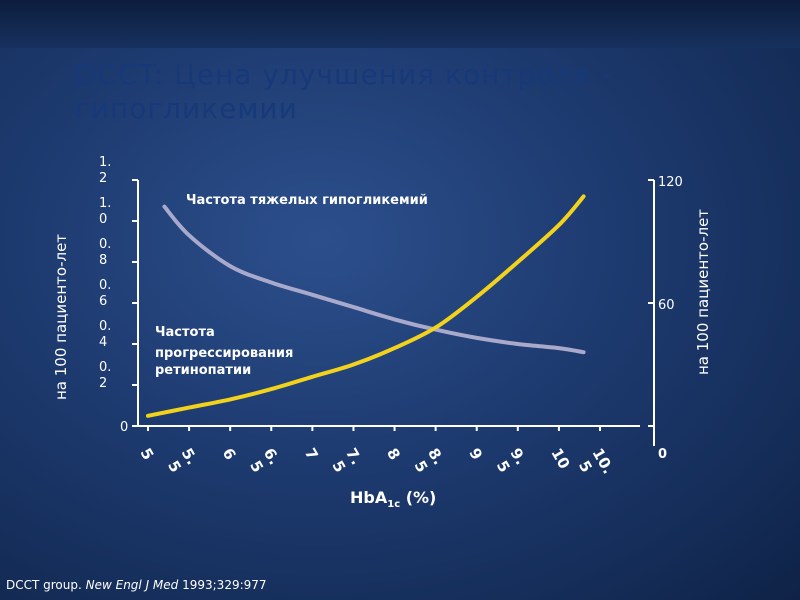 This screenshot has height=600, width=800. I want to click on x-tick-label: 6.5, so click(263, 461).